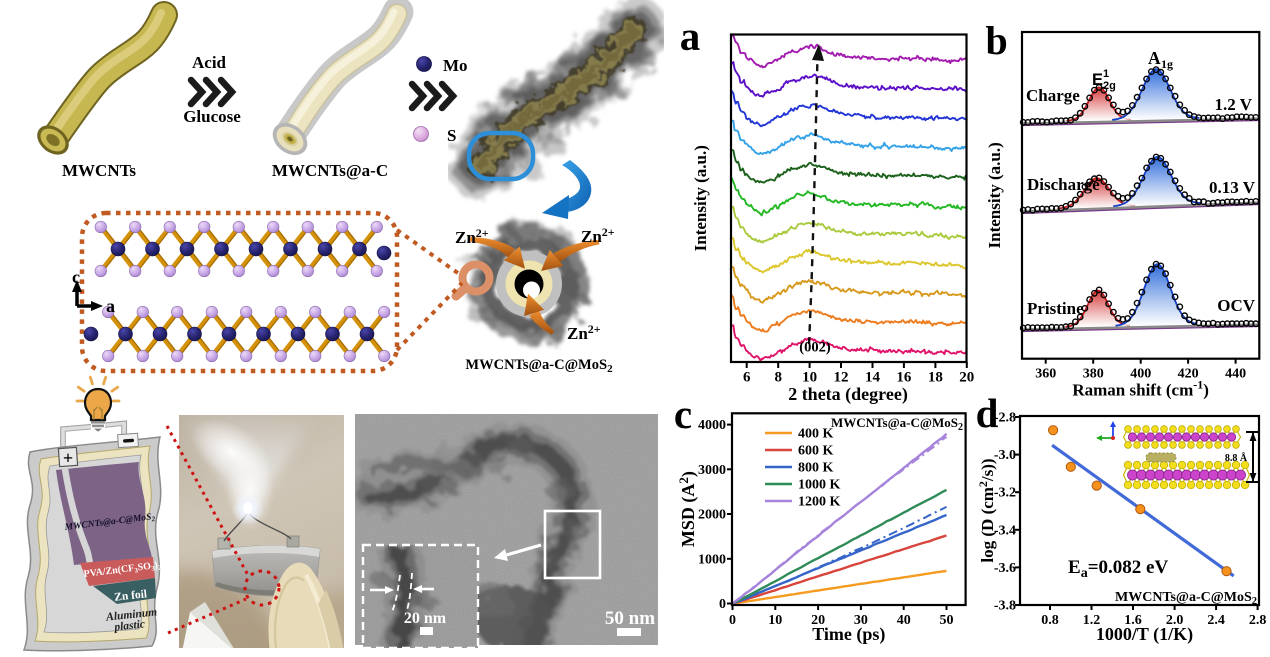  What do you see at coordinates (1133, 620) in the screenshot?
I see `svg-text: 1.6` at bounding box center [1133, 620].